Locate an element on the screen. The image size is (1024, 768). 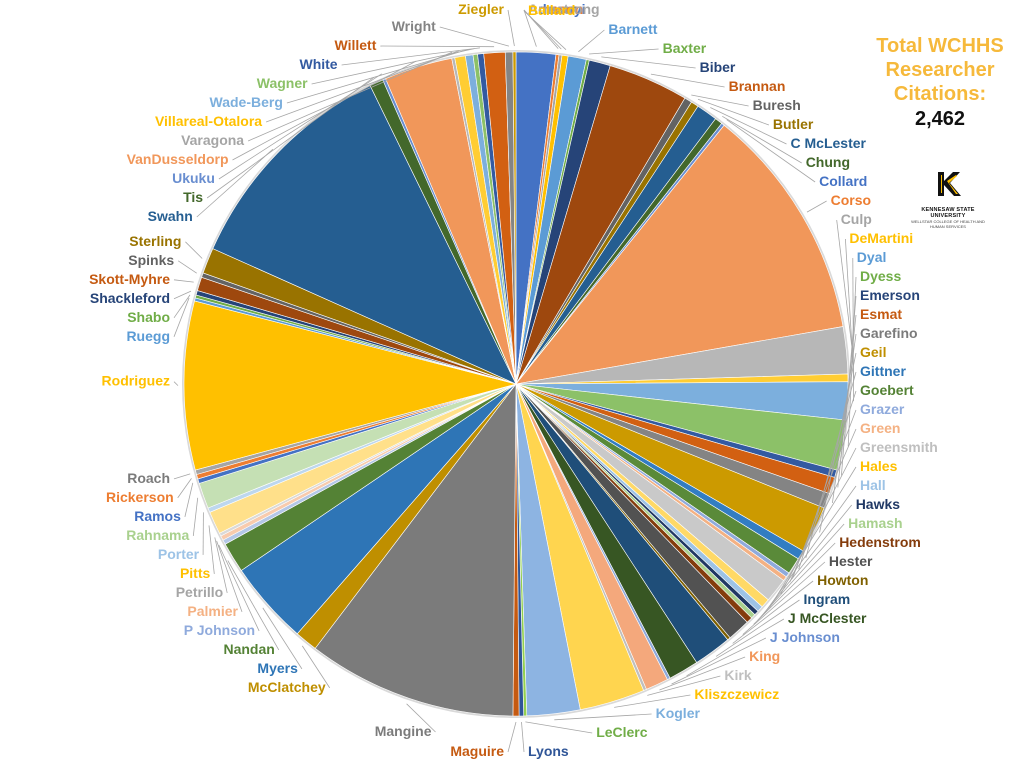
slice-label-nandan: Nandan is located at coordinates (248, 649).